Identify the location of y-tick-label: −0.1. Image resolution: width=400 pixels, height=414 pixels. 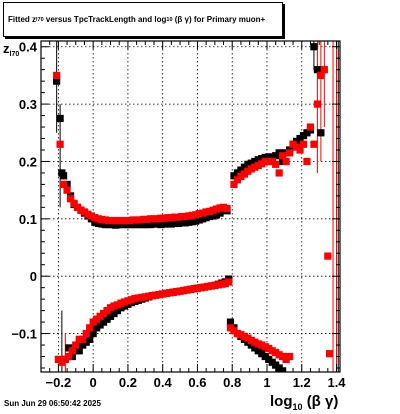
(24, 334).